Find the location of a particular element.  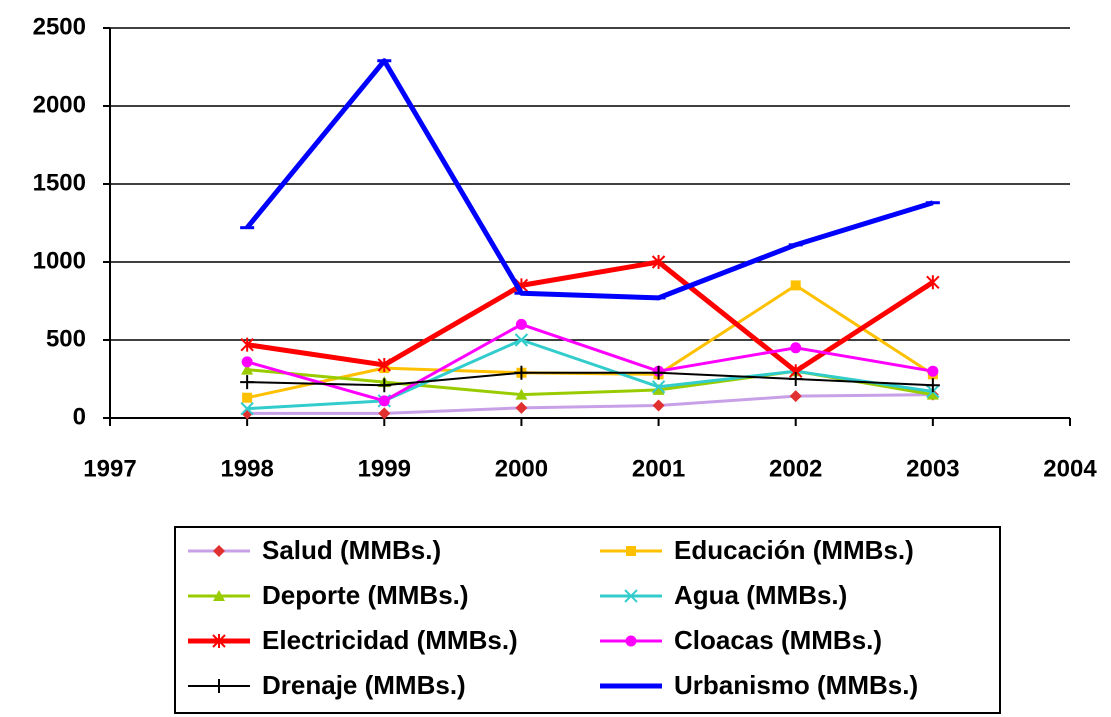

x-tick-label: 2000 is located at coordinates (521, 468).